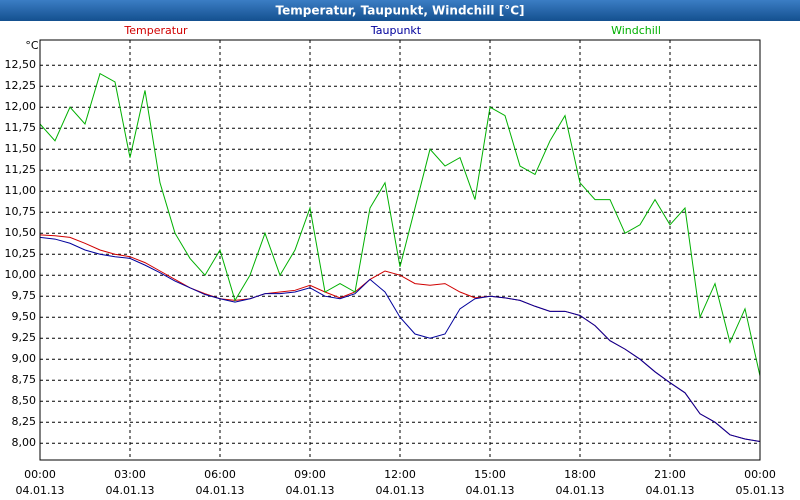  Describe the element at coordinates (21, 211) in the screenshot. I see `y-tick-label: 10,75` at that location.